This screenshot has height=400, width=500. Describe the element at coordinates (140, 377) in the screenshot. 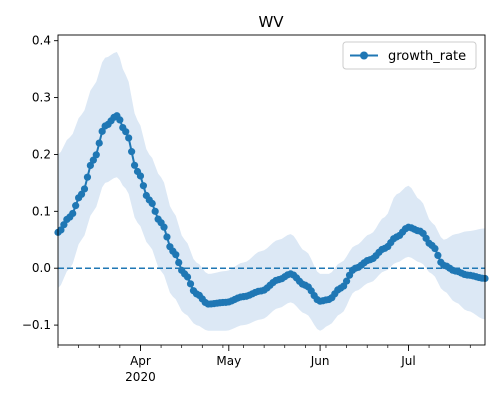

I see `x-tick-year-label: 2020` at that location.